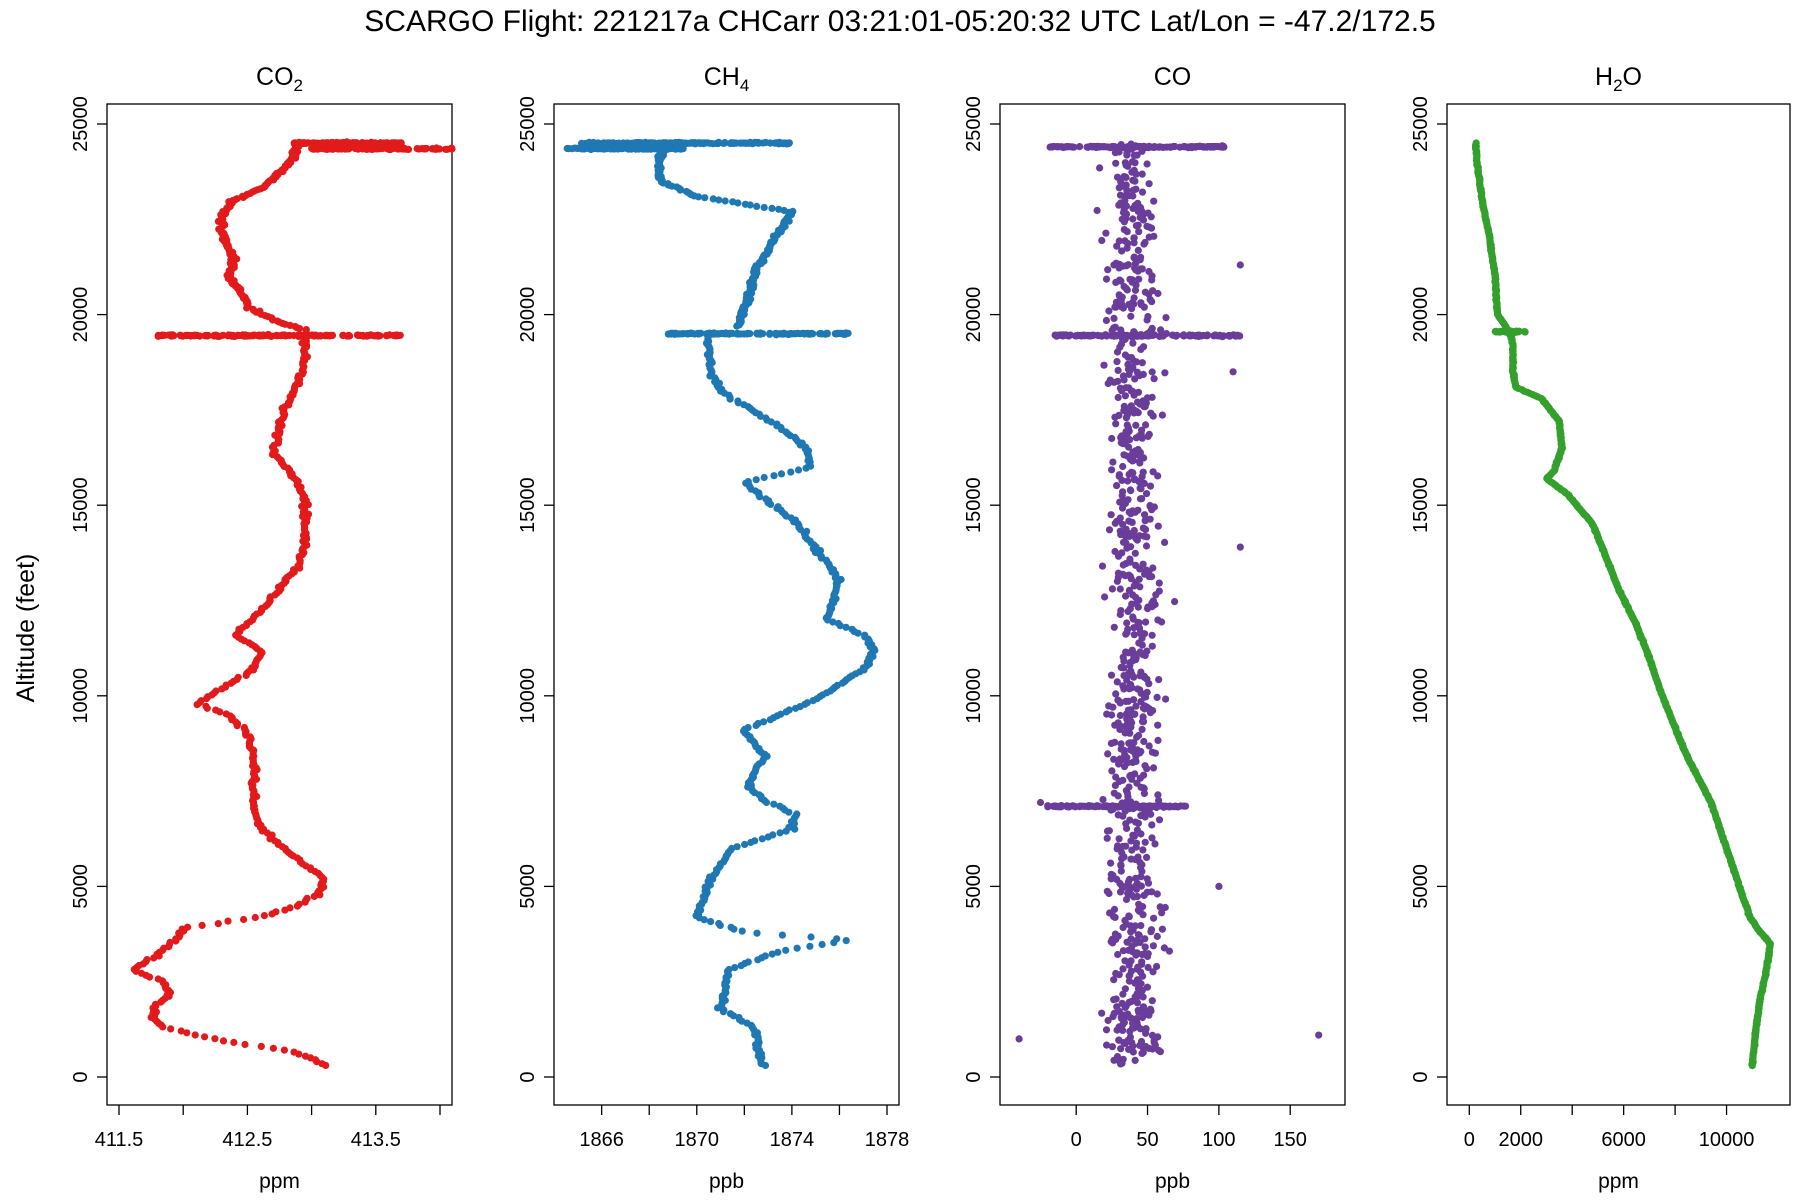  Describe the element at coordinates (279, 79) in the screenshot. I see `panel-title: CO2` at that location.